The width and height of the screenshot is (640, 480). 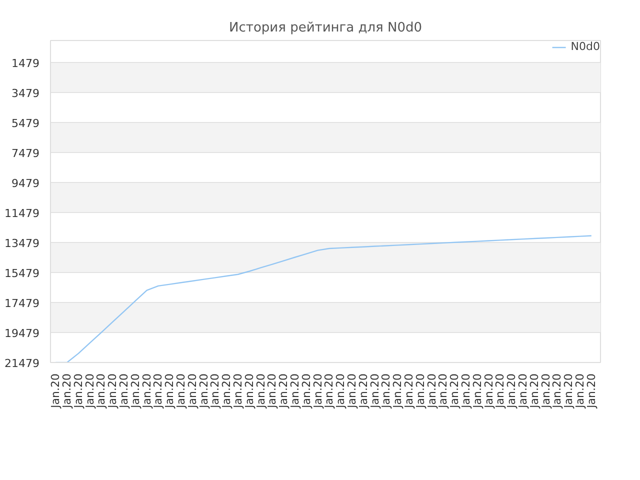 What do you see at coordinates (26, 63) in the screenshot?
I see `y-tick-label: 1479` at bounding box center [26, 63].